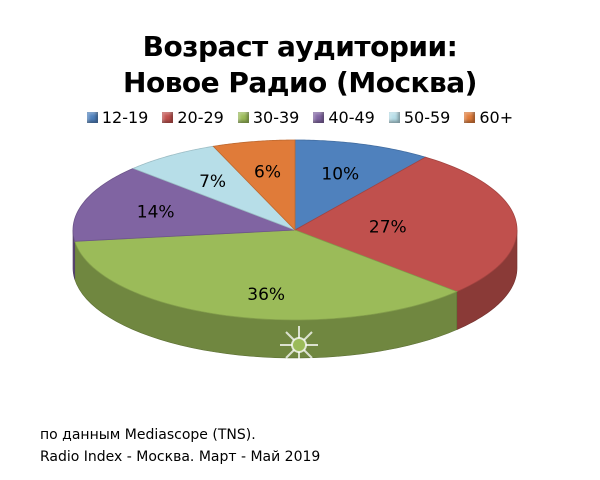 This screenshot has width=600, height=480. What do you see at coordinates (300, 384) in the screenshot?
I see `watermark-text: ALLEN MEDIA` at bounding box center [300, 384].